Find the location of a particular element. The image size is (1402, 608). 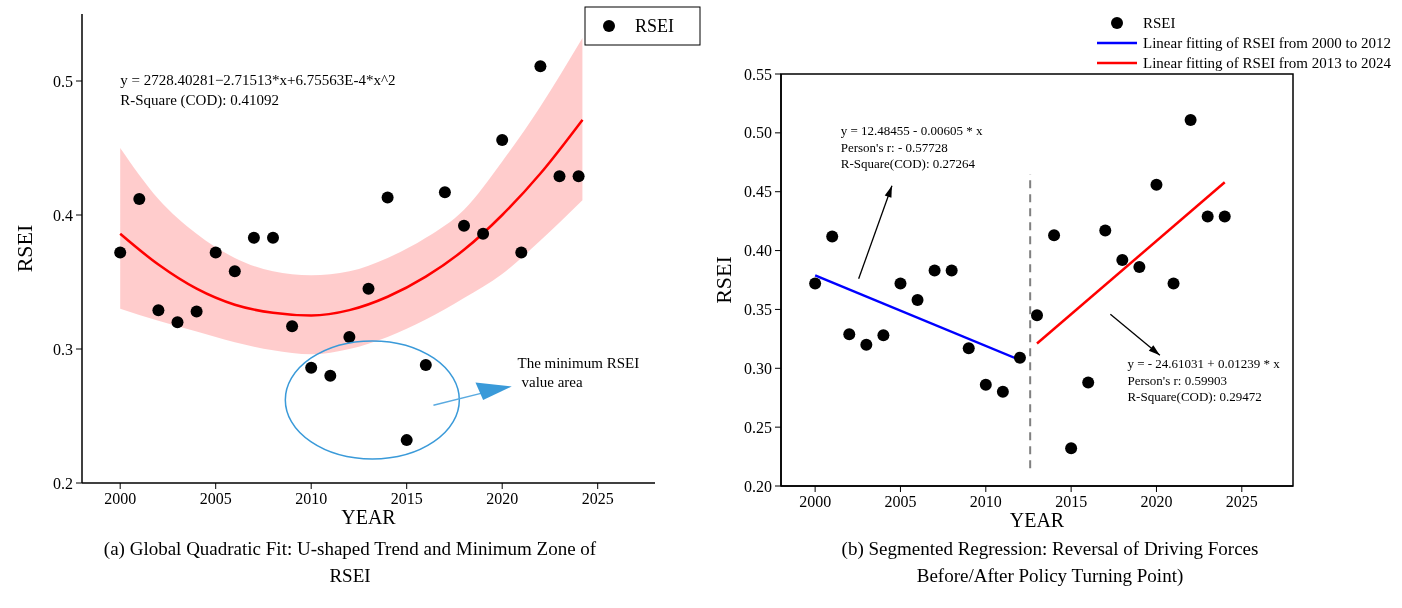

y-tick-label: 0.40 is located at coordinates (758, 251).